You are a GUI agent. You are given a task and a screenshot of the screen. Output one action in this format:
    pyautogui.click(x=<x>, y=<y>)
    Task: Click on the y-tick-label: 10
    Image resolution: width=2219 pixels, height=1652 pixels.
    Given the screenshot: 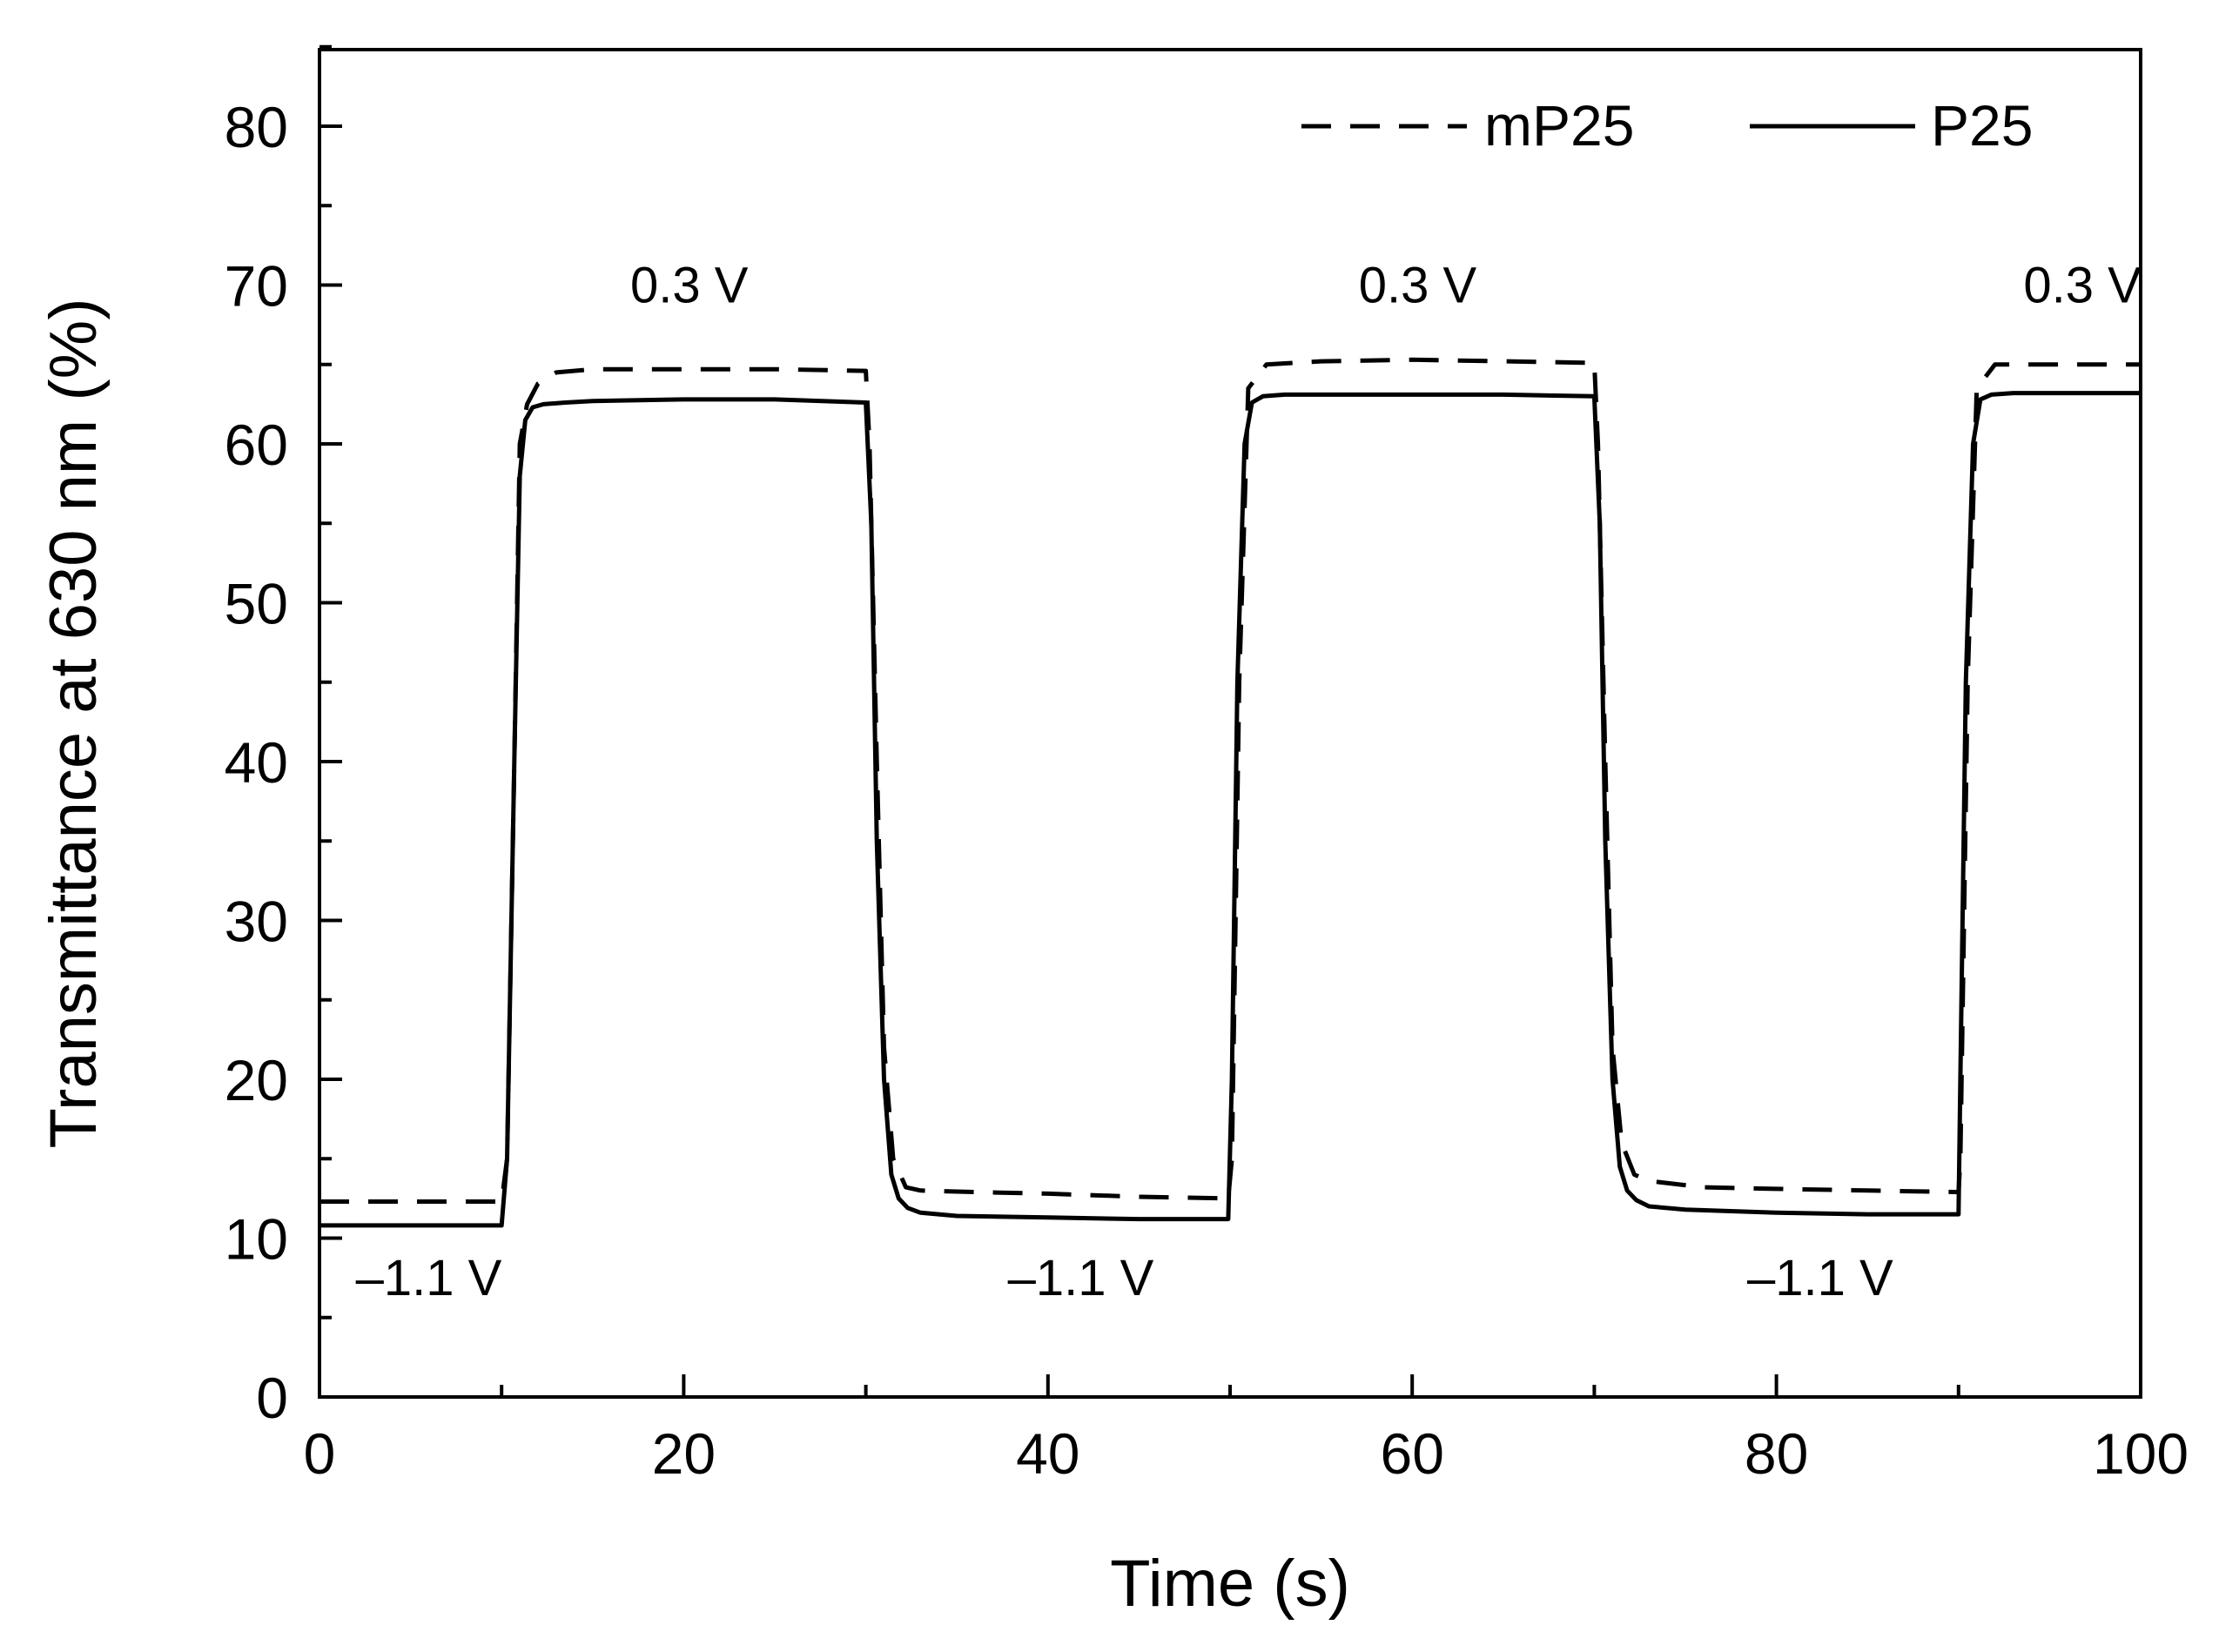 What is the action you would take?
    pyautogui.click(x=256, y=1240)
    